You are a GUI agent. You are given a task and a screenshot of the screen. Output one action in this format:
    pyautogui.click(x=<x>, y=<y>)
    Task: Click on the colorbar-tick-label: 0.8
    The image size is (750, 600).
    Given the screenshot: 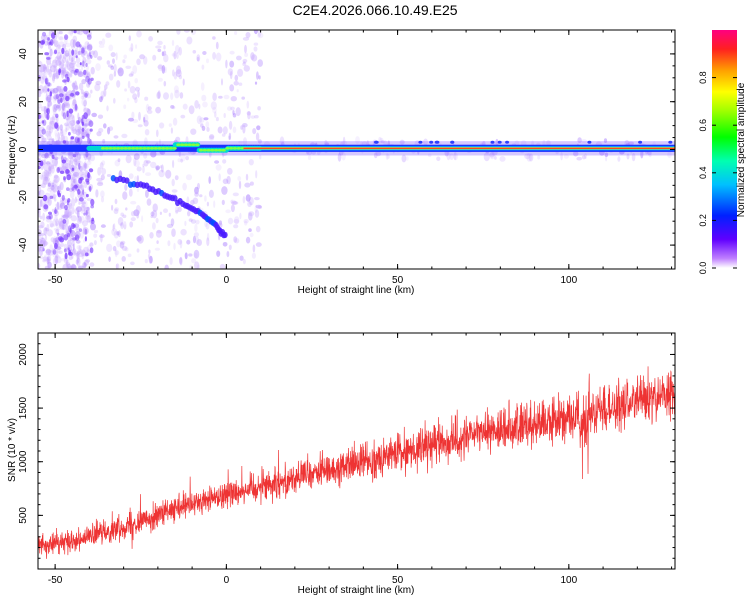 What is the action you would take?
    pyautogui.click(x=703, y=77)
    